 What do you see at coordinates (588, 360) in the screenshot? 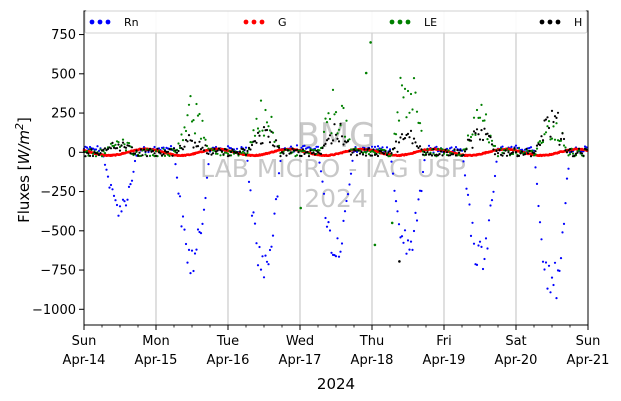
I see `x-tick-label-date: Apr-21` at bounding box center [588, 360].